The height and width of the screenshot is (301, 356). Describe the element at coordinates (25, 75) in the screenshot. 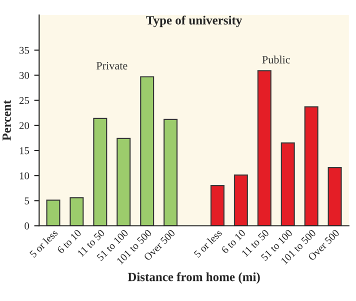

I see `y-tick-label: 30` at that location.